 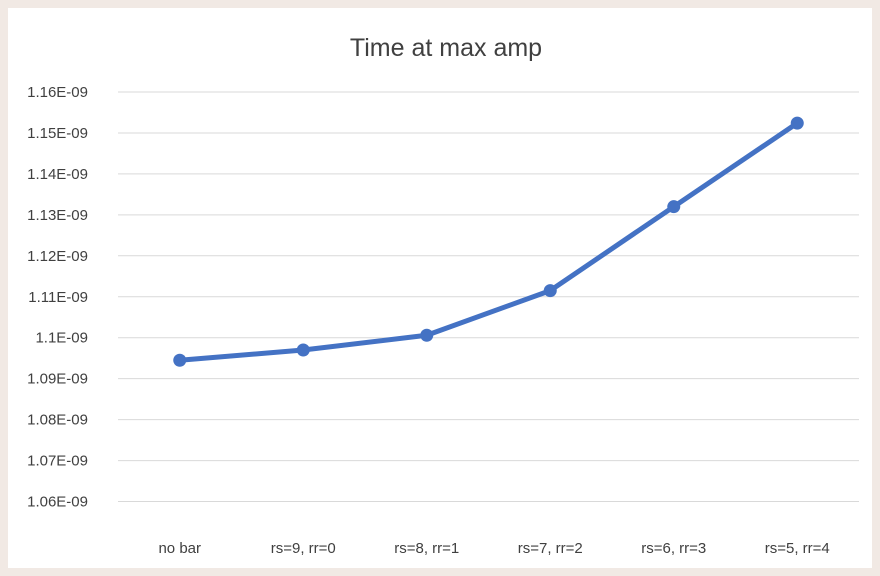 I want to click on y-axis-tick-label: 1.13E-09, so click(x=57, y=215).